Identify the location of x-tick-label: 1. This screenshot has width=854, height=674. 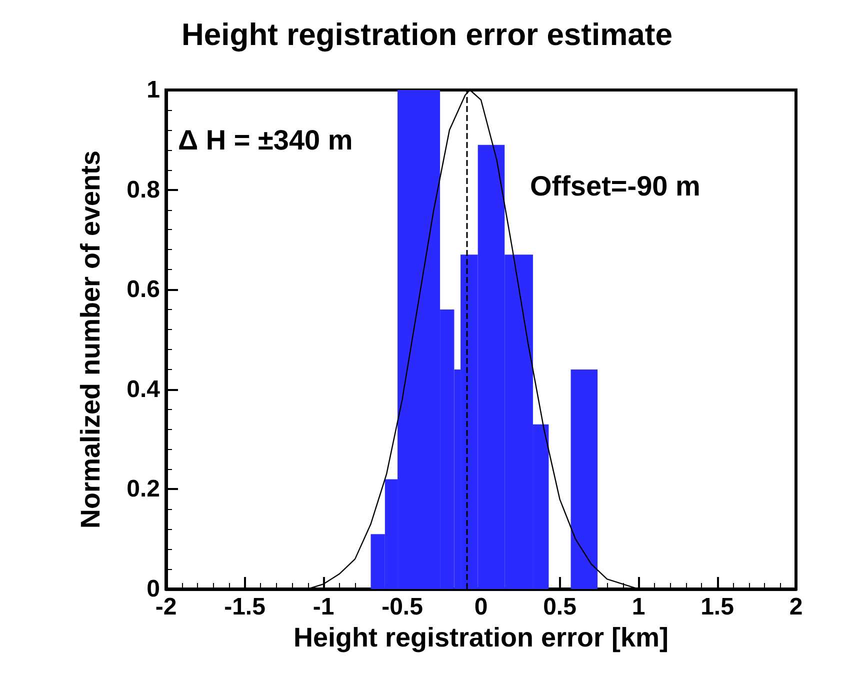
(639, 607).